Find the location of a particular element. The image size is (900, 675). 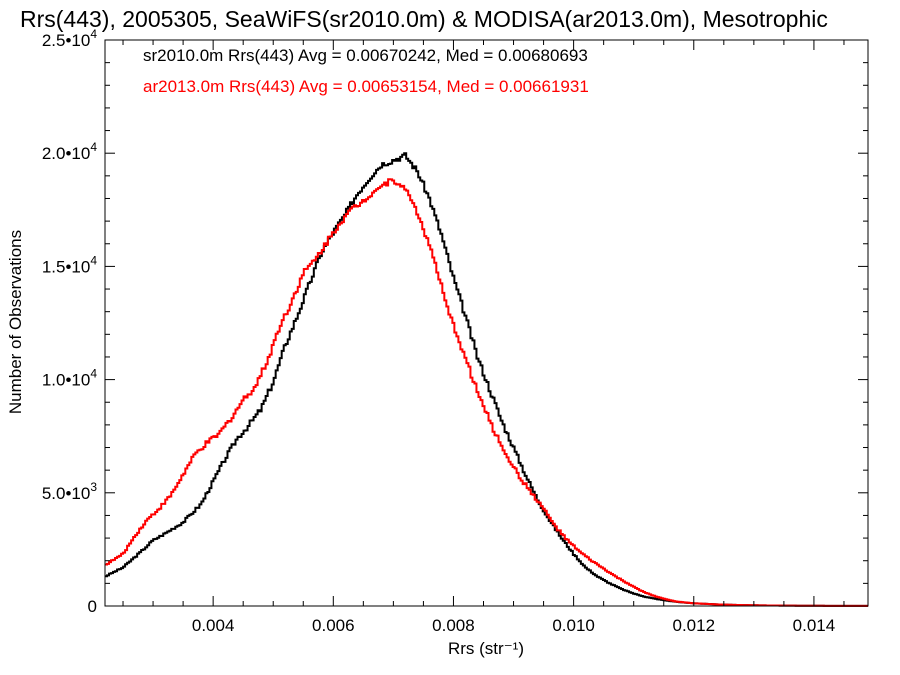

y-tick-label: 5.0•103 is located at coordinates (70, 491).